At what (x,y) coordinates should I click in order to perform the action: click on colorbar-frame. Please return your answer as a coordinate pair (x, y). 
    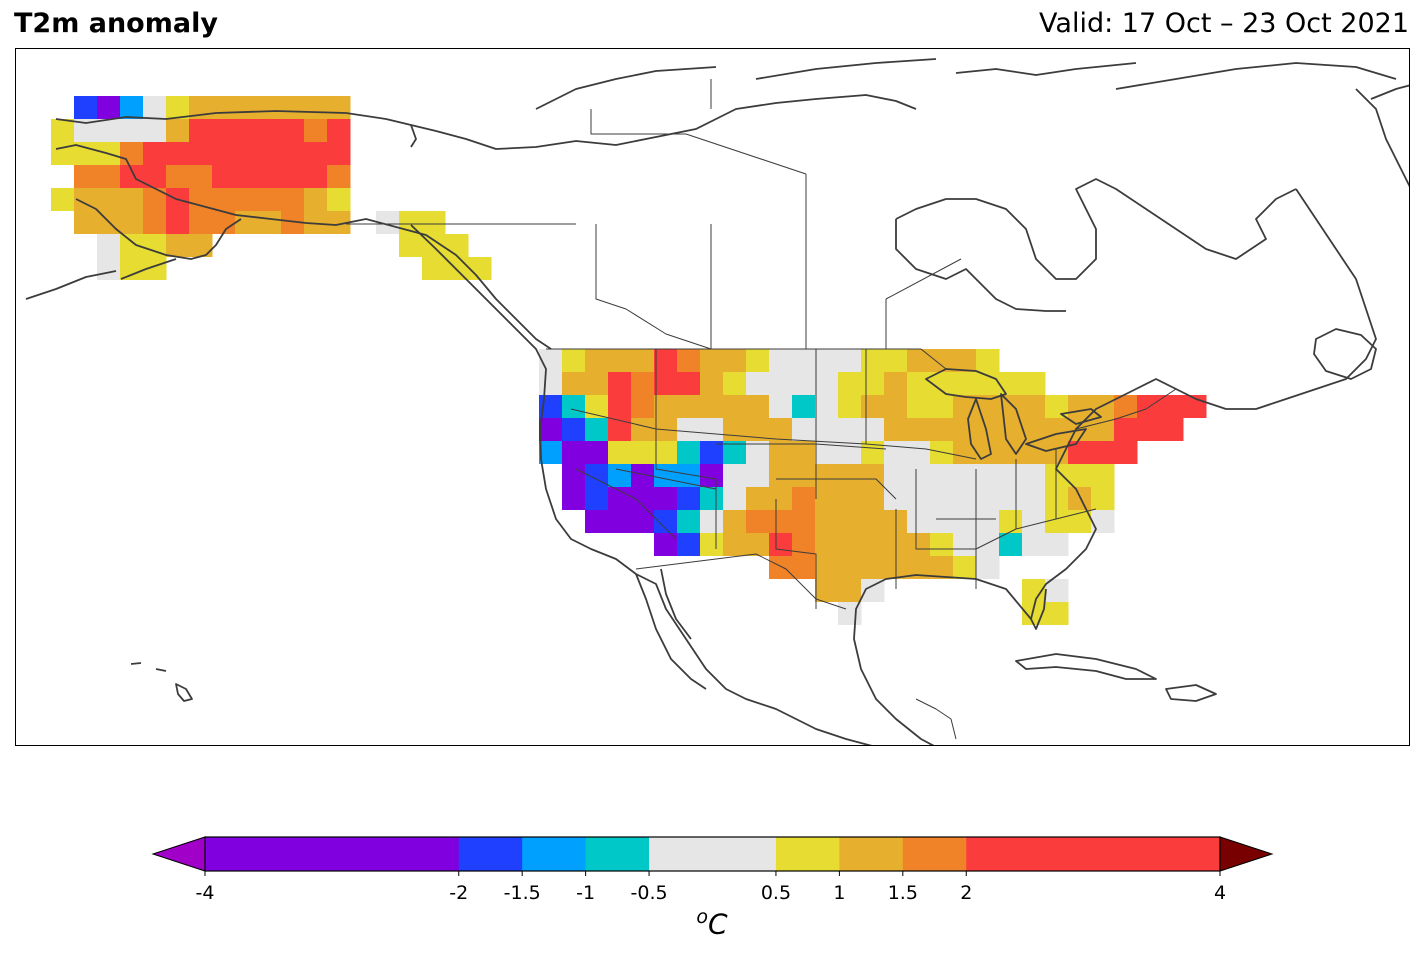
    Looking at the image, I should click on (712, 854).